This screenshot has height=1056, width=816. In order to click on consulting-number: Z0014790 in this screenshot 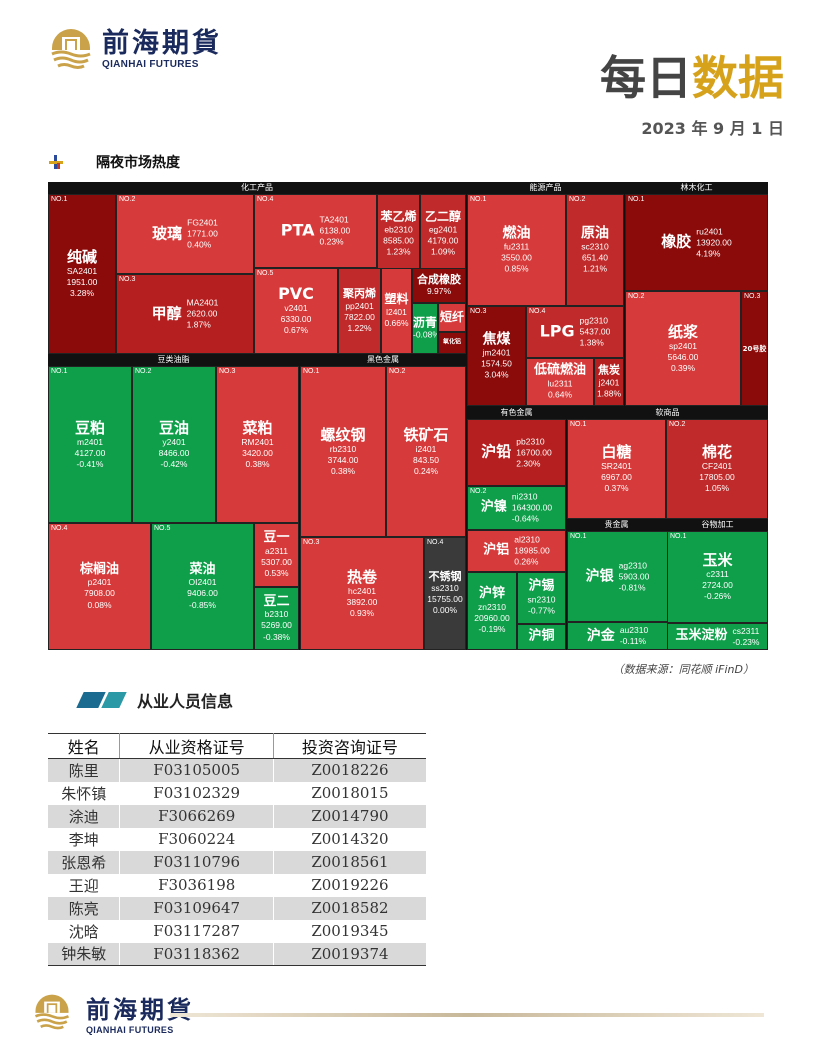, I will do `click(349, 816)`.